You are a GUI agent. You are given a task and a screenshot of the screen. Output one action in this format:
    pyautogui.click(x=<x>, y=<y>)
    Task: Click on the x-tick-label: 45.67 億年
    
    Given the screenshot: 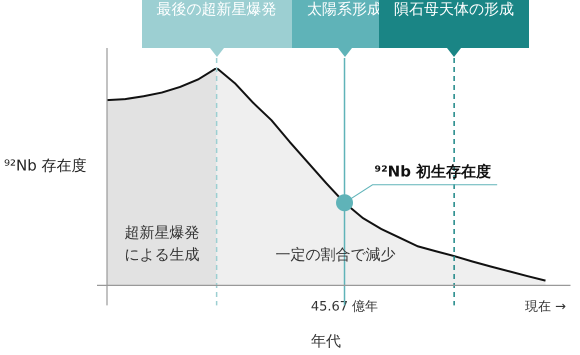 What is the action you would take?
    pyautogui.click(x=344, y=307)
    